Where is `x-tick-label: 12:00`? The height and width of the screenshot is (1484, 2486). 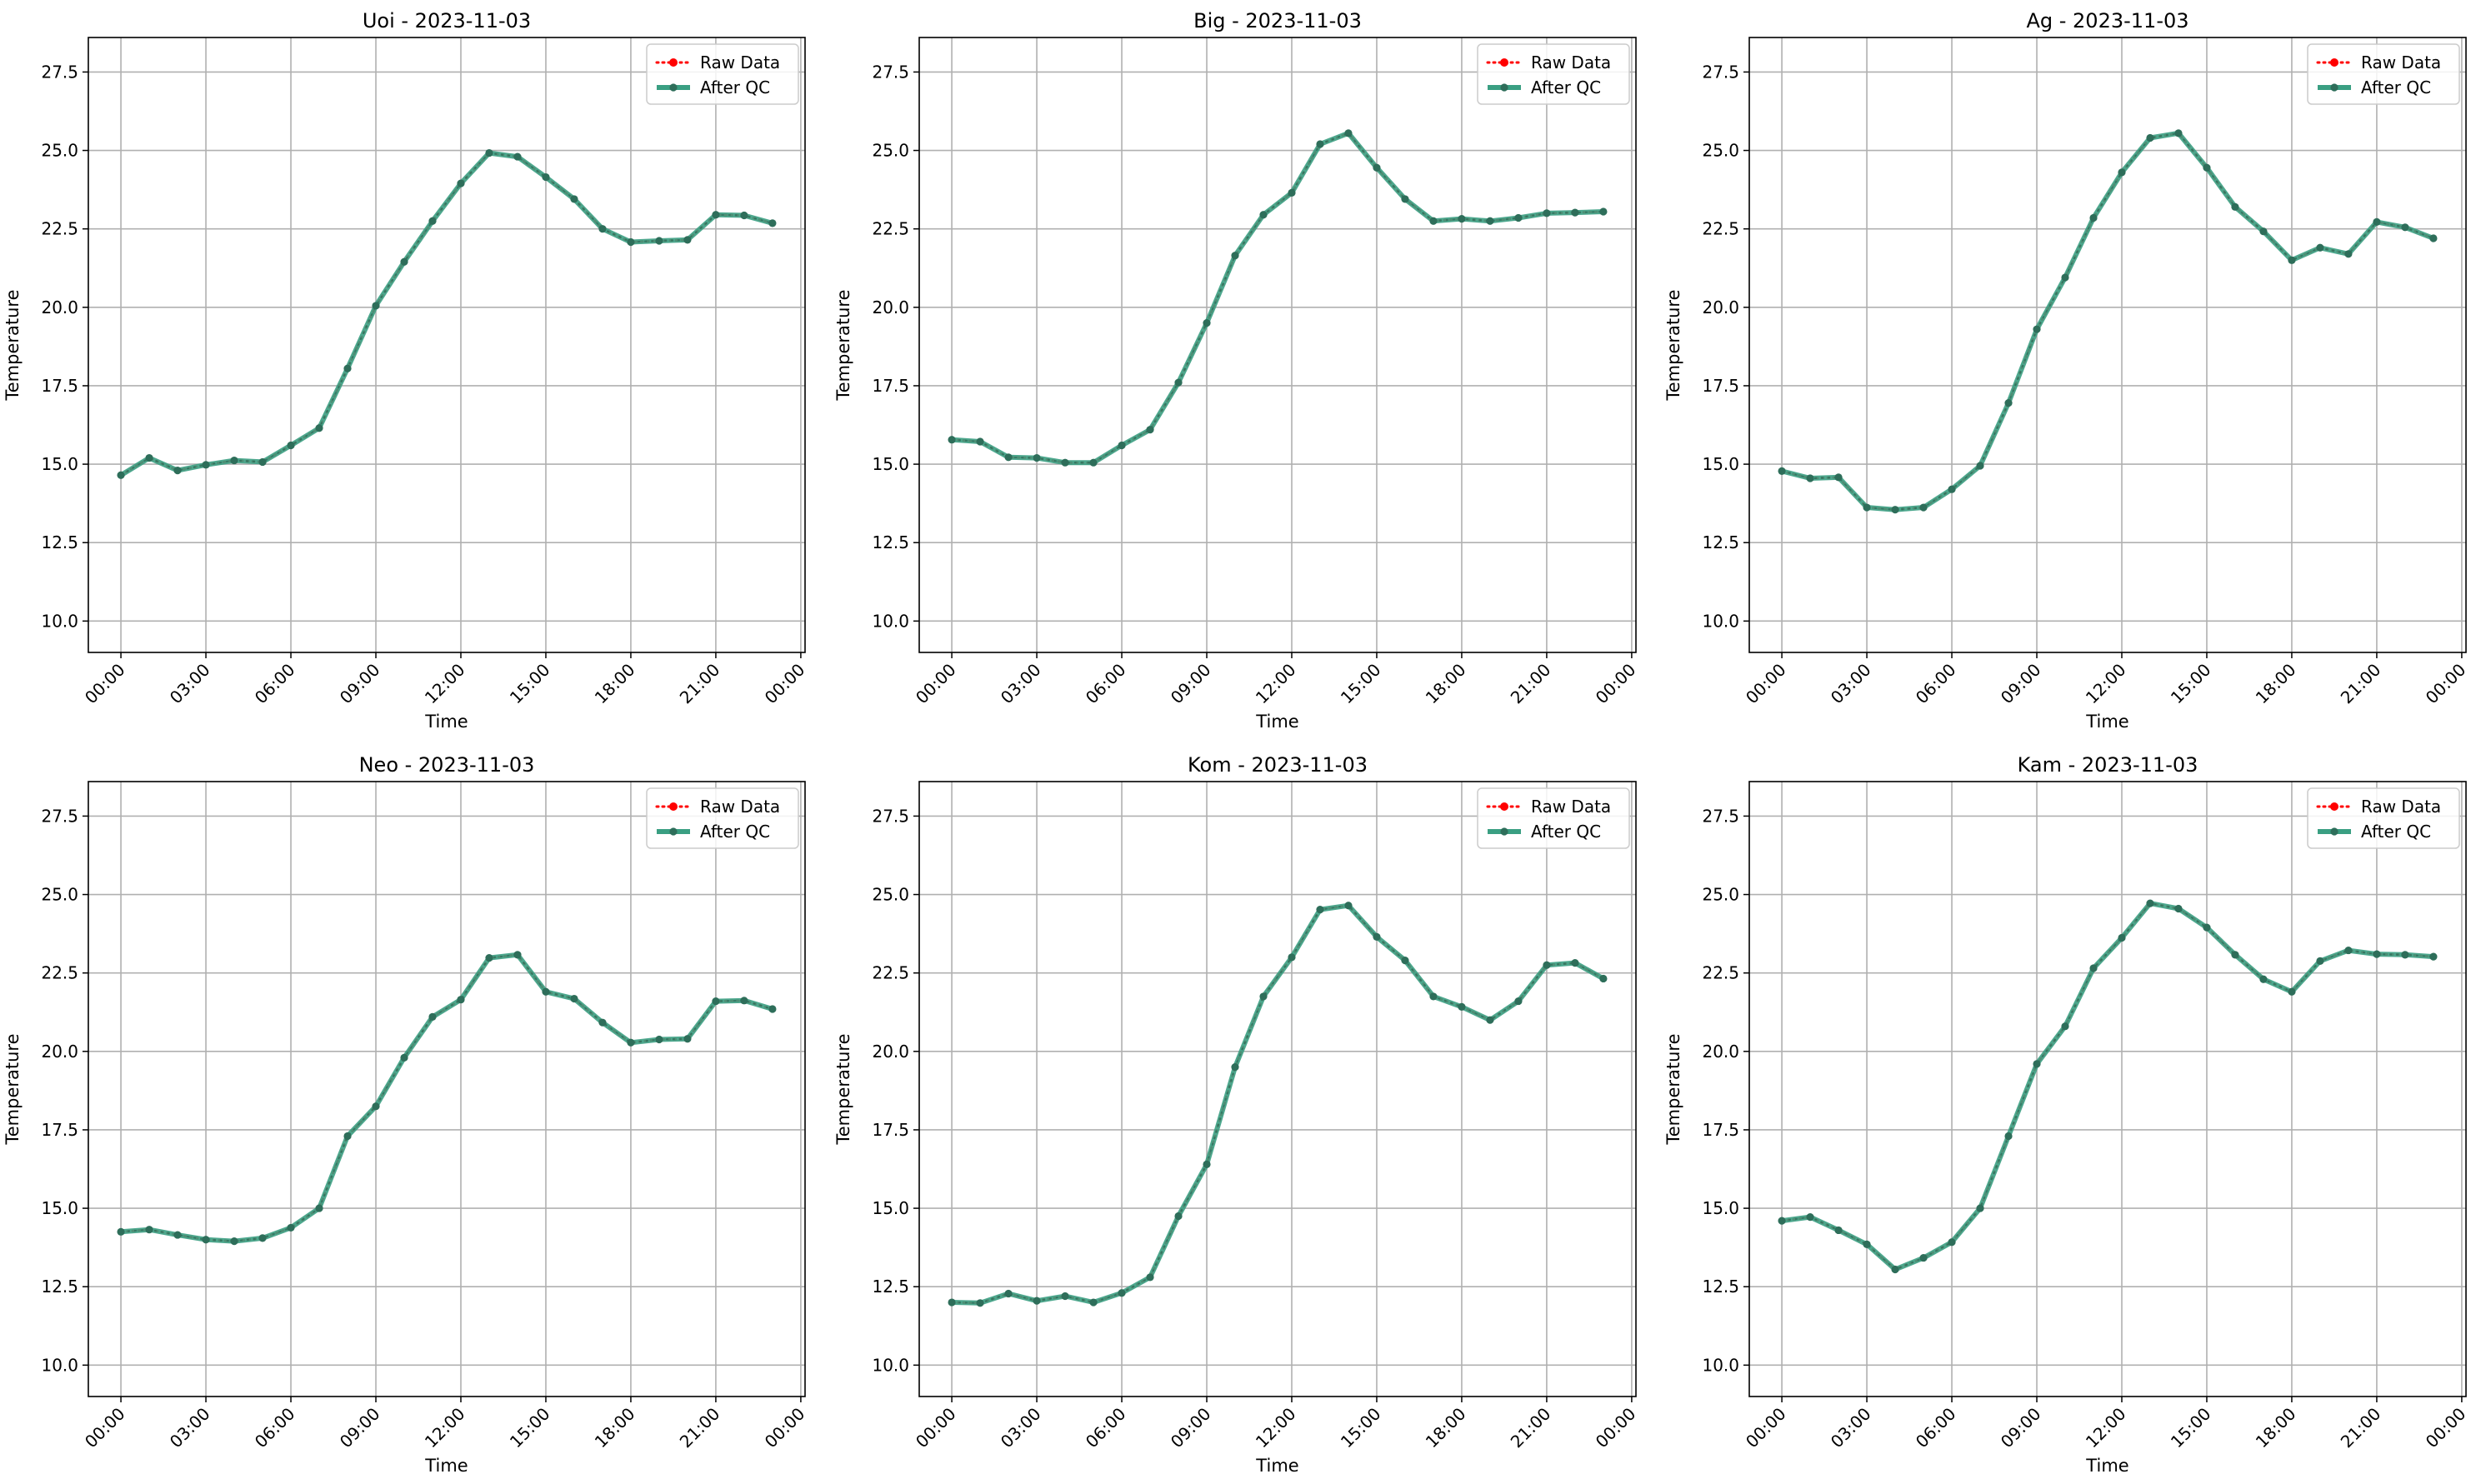 x-tick-label: 12:00 is located at coordinates (2106, 684).